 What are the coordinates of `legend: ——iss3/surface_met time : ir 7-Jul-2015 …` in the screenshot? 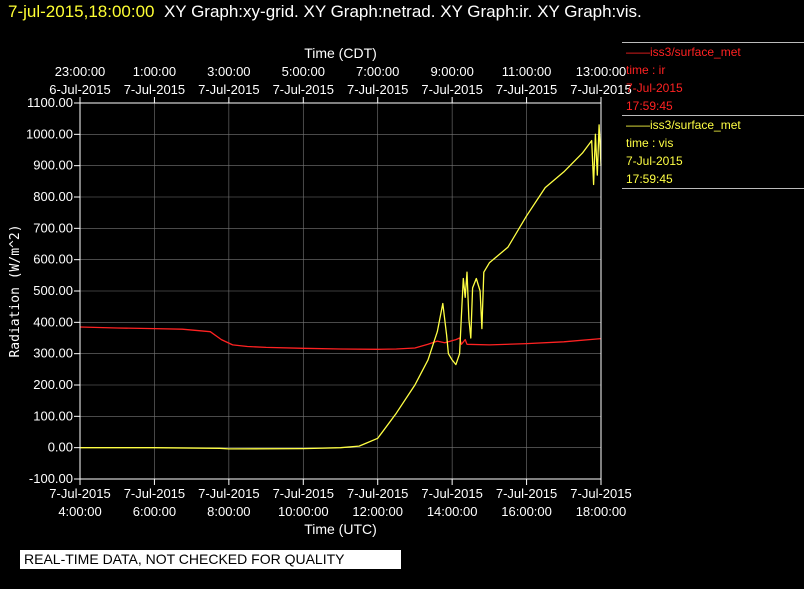 It's located at (713, 115).